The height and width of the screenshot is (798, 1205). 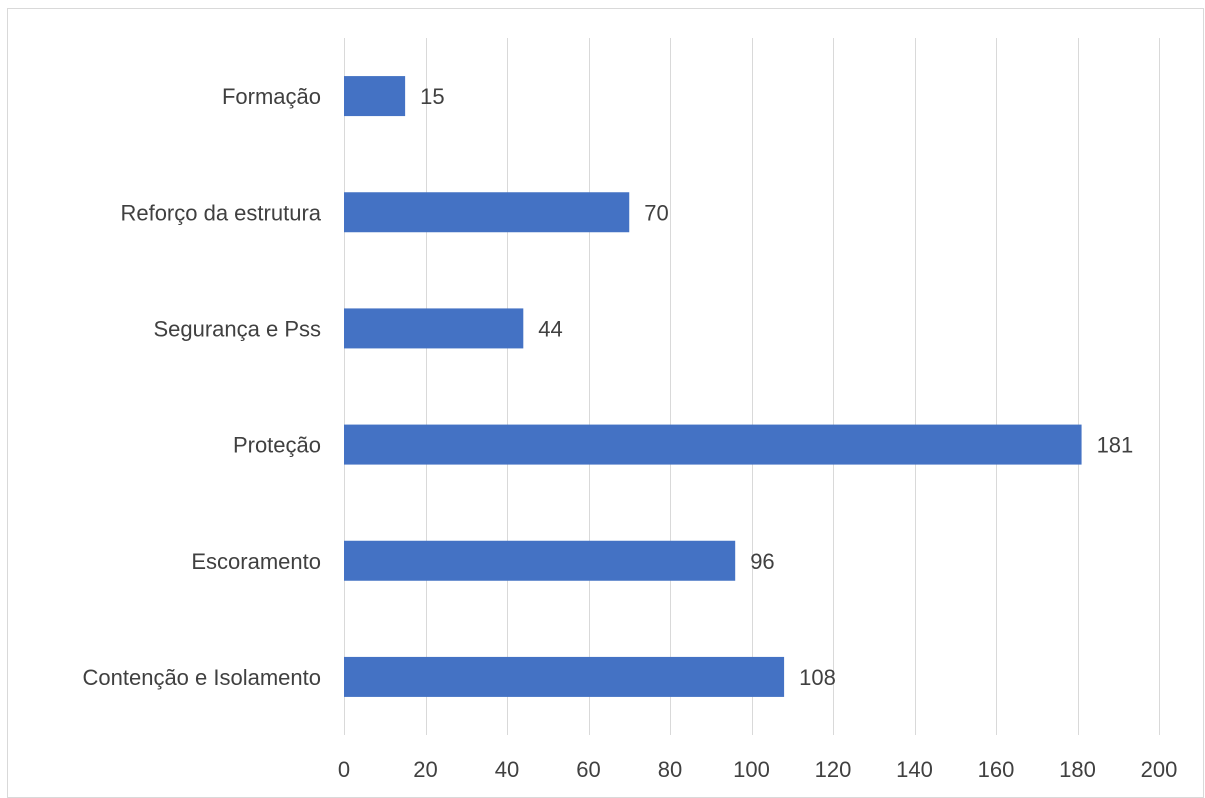 What do you see at coordinates (588, 769) in the screenshot?
I see `x-tick-label-60: 60` at bounding box center [588, 769].